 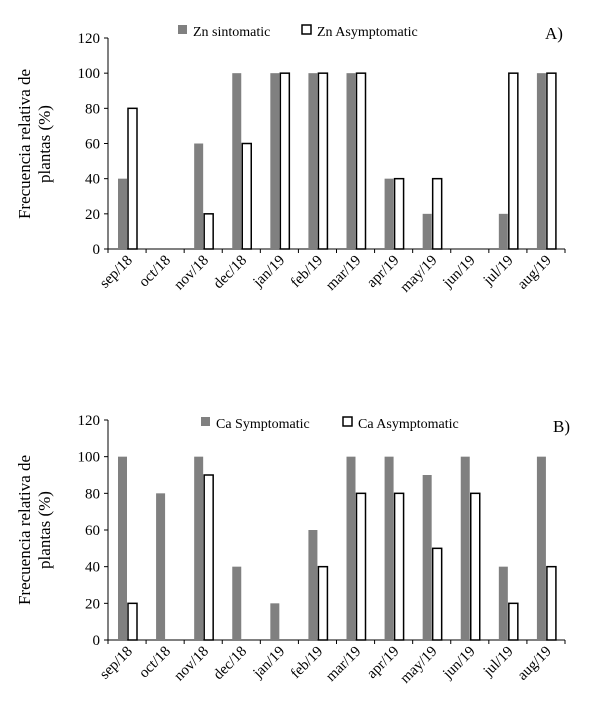 I want to click on panel-a-y-axis-title-line1: Frecuencia relativa de, so click(x=24, y=144).